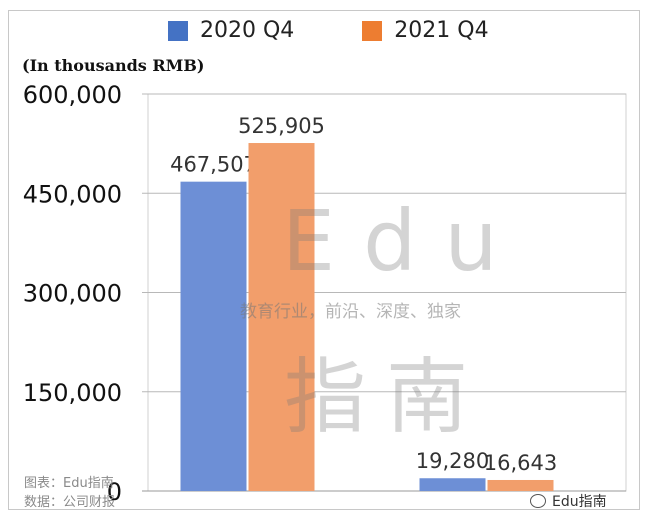 This screenshot has height=532, width=652. What do you see at coordinates (247, 30) in the screenshot?
I see `legend-label-2020: 2020 Q4` at bounding box center [247, 30].